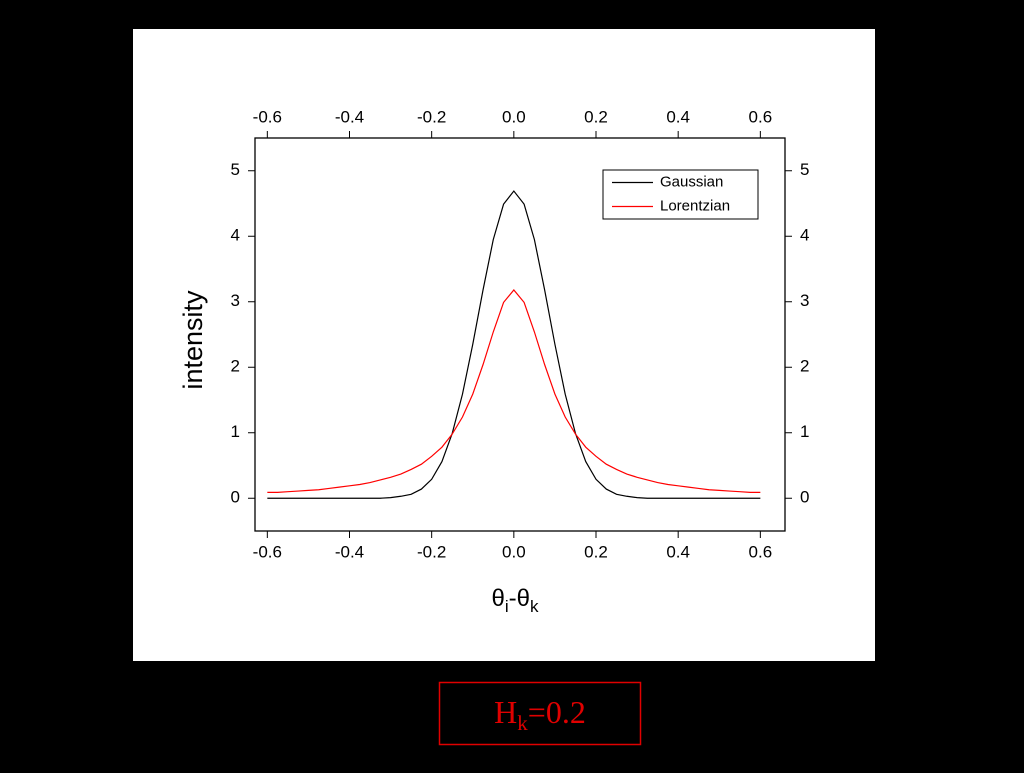 The width and height of the screenshot is (1024, 773). I want to click on legend-label: Lorentzian, so click(695, 205).